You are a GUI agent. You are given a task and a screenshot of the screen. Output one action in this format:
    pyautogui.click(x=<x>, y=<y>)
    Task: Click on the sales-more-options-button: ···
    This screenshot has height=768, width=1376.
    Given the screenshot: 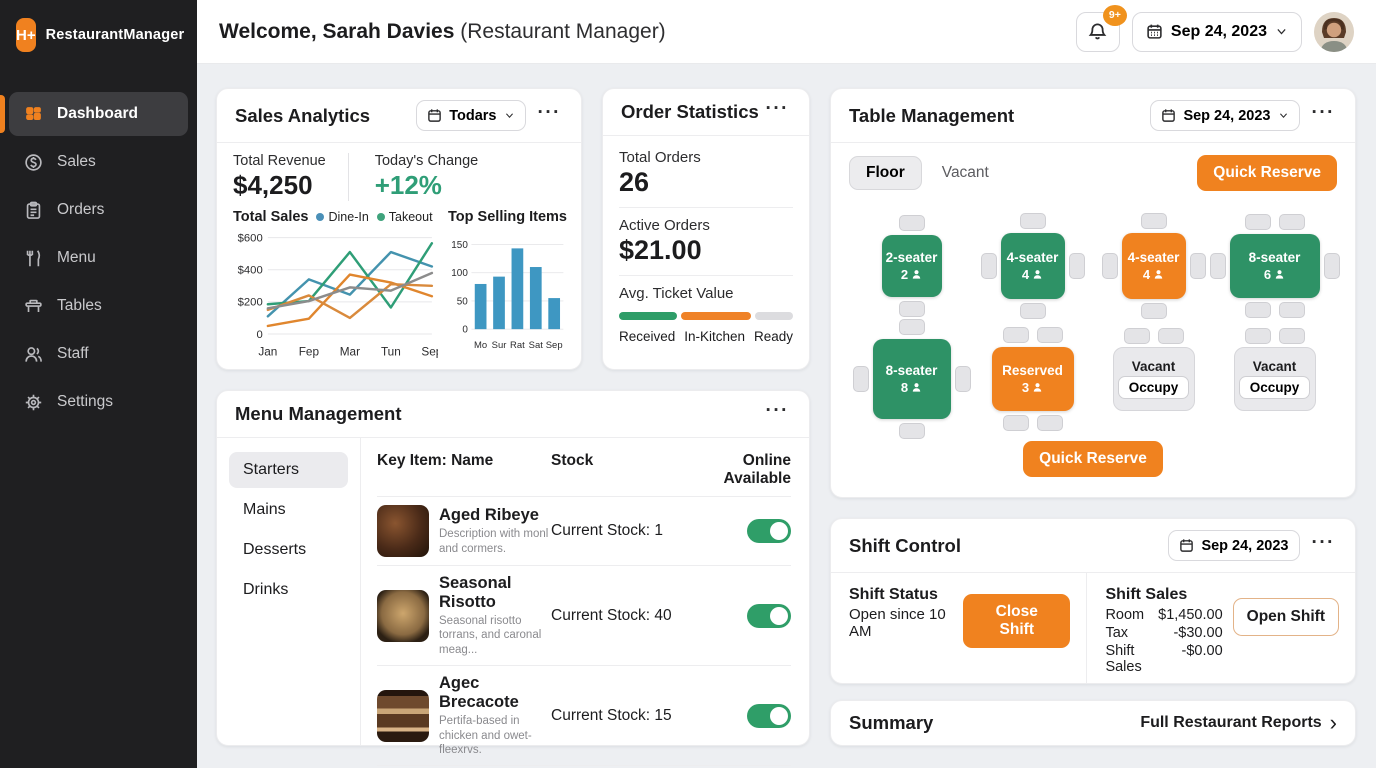 What is the action you would take?
    pyautogui.click(x=549, y=115)
    